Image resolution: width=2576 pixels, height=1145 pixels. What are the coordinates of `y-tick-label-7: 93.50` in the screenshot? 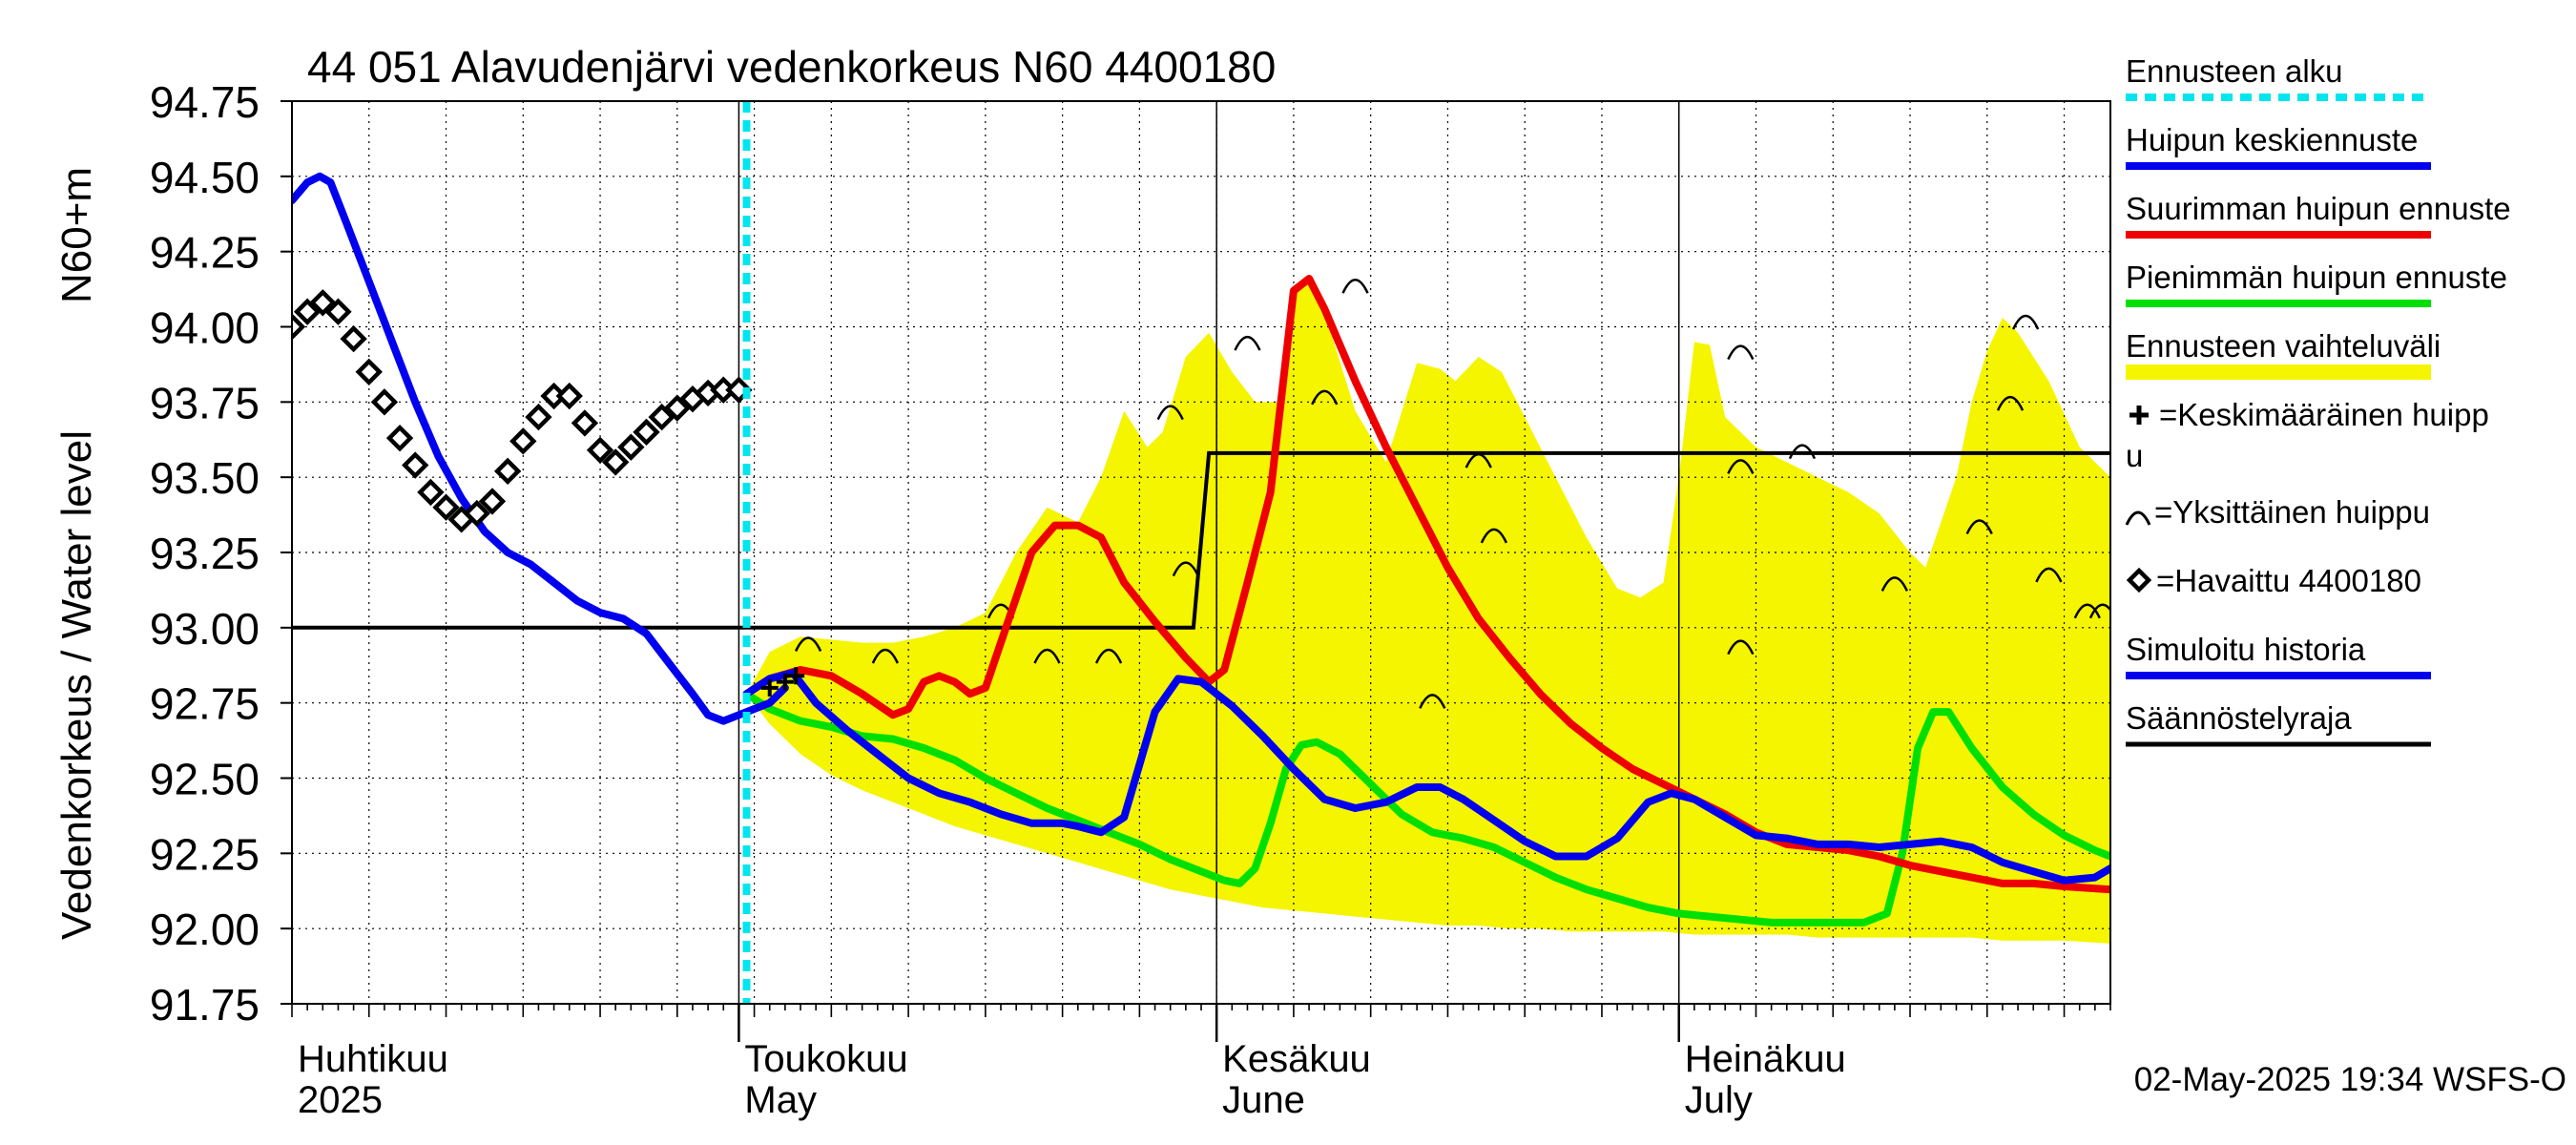 It's located at (205, 478).